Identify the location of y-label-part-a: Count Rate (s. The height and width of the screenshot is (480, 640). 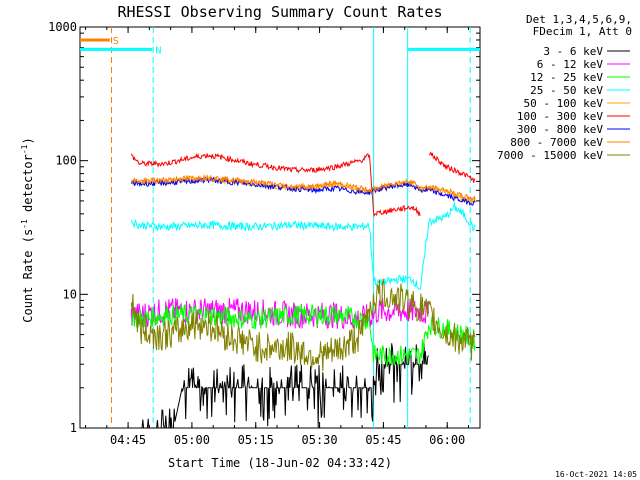
(28, 276).